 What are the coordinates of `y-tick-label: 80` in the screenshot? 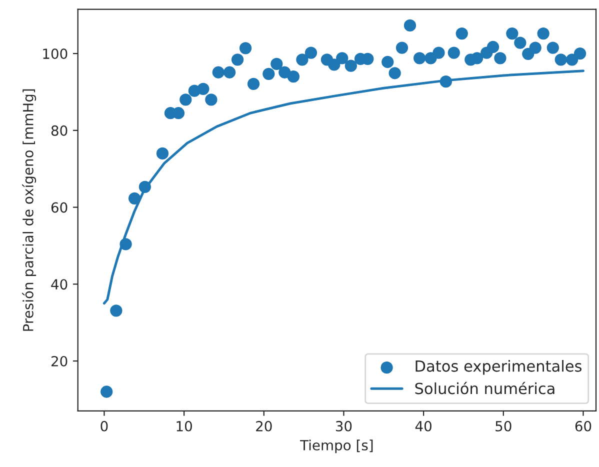 It's located at (59, 130).